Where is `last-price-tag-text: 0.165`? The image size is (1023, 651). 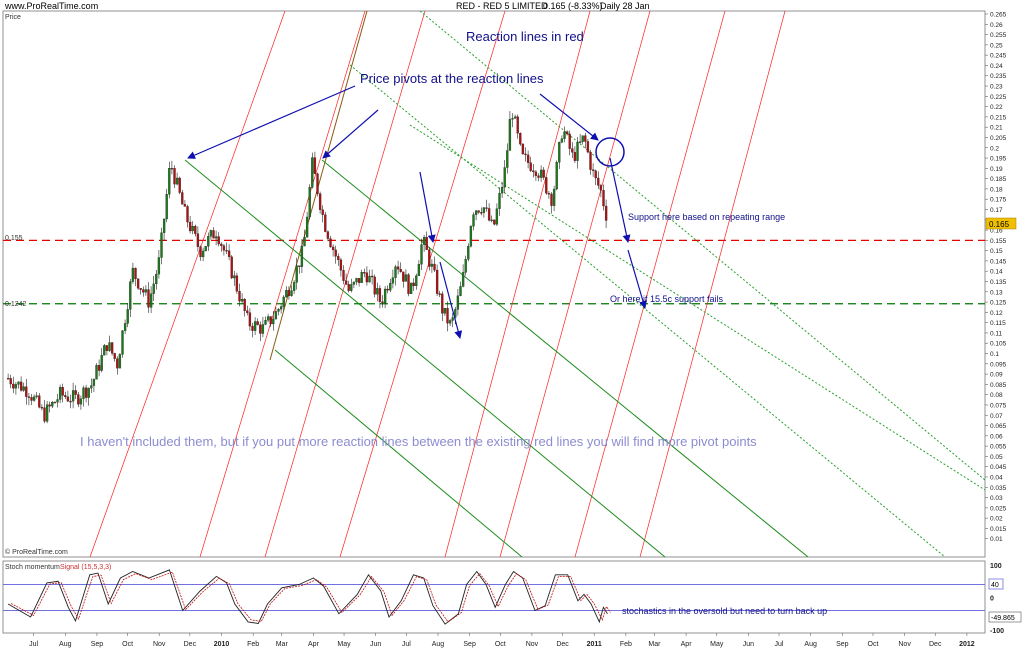
last-price-tag-text: 0.165 is located at coordinates (999, 224).